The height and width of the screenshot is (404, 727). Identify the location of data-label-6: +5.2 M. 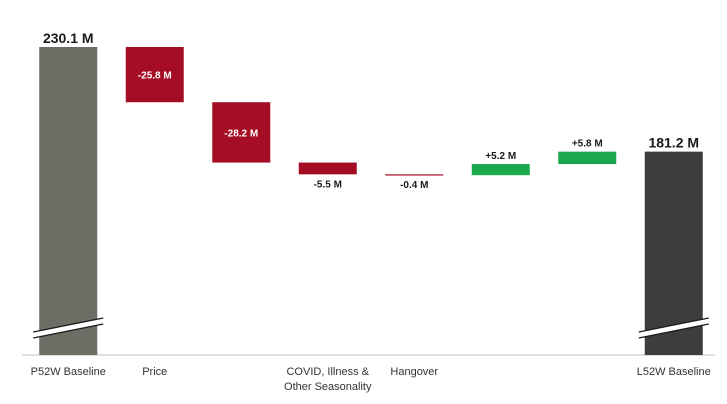
(500, 156).